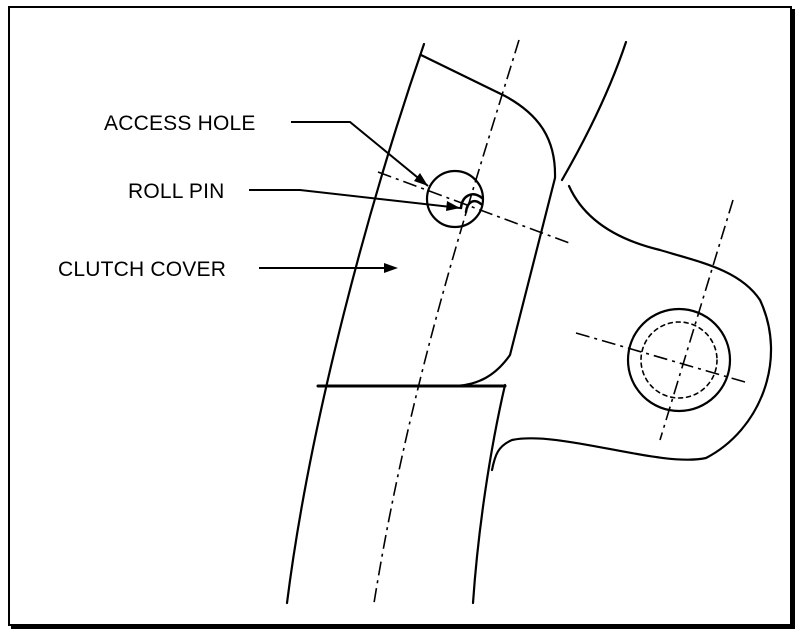 This screenshot has height=632, width=800. I want to click on roll-pin-label: ROLL PIN, so click(176, 191).